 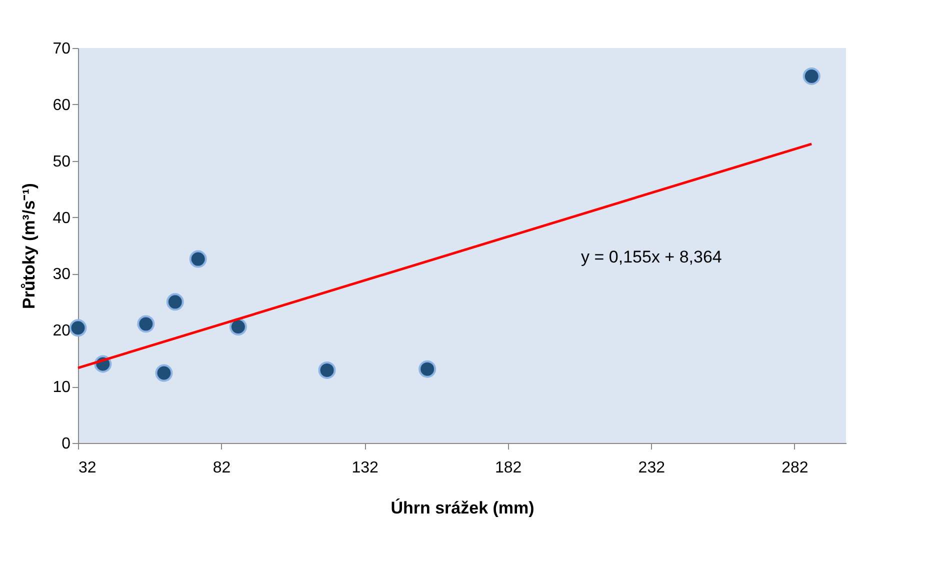 What do you see at coordinates (61, 275) in the screenshot?
I see `y-tick-label: 30` at bounding box center [61, 275].